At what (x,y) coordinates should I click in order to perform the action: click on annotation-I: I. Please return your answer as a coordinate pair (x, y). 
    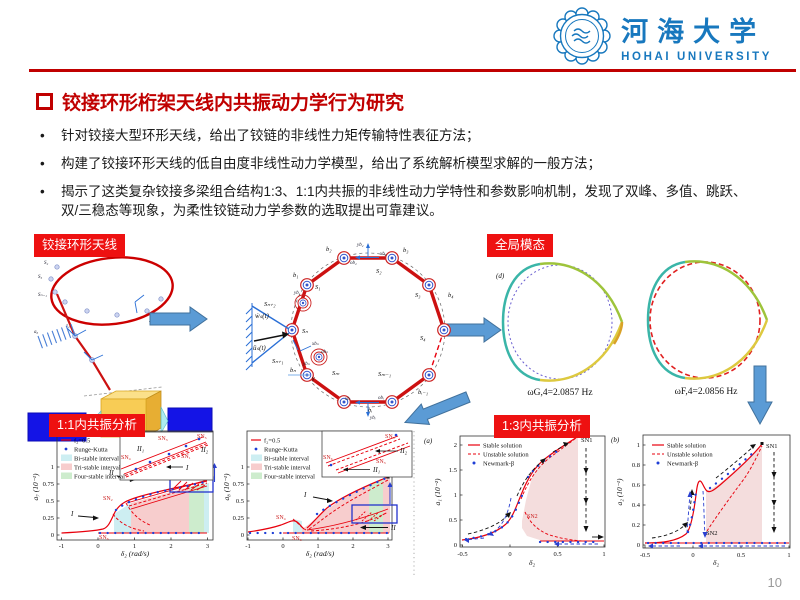
    Looking at the image, I should click on (72, 514).